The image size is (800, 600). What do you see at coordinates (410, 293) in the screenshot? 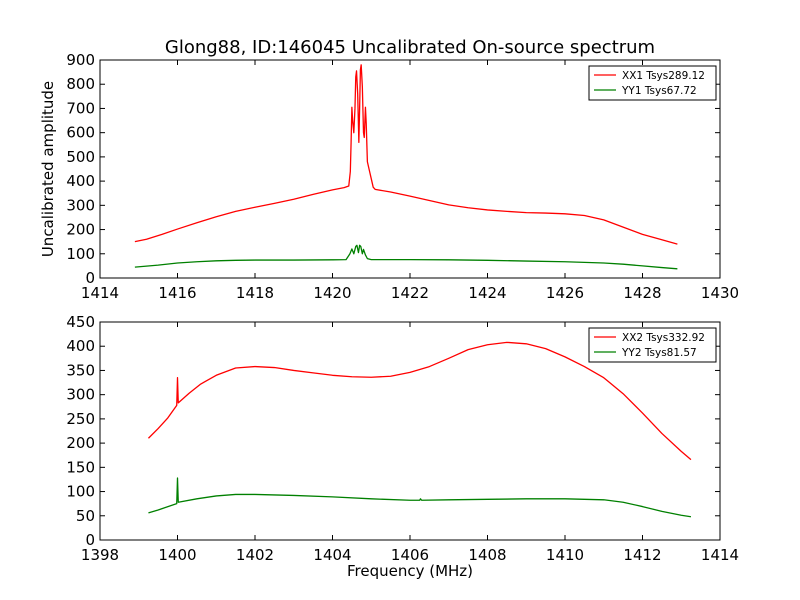
I see `top-x-tick-label: 1422` at bounding box center [410, 293].